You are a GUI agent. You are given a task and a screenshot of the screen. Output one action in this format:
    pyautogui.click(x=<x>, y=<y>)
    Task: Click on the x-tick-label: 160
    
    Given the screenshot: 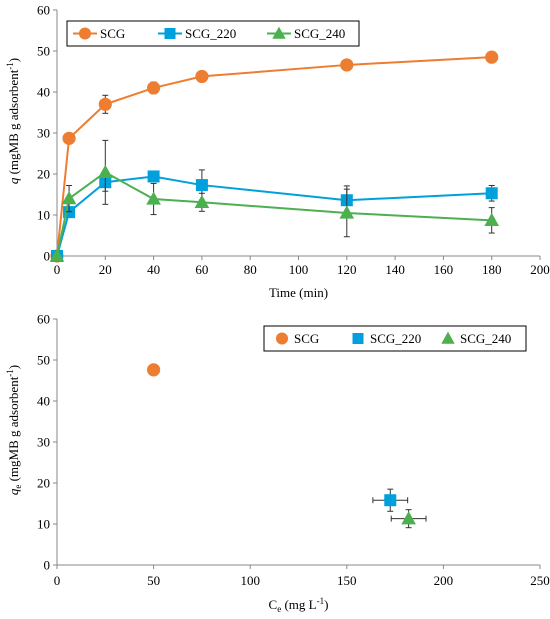 What is the action you would take?
    pyautogui.click(x=444, y=269)
    